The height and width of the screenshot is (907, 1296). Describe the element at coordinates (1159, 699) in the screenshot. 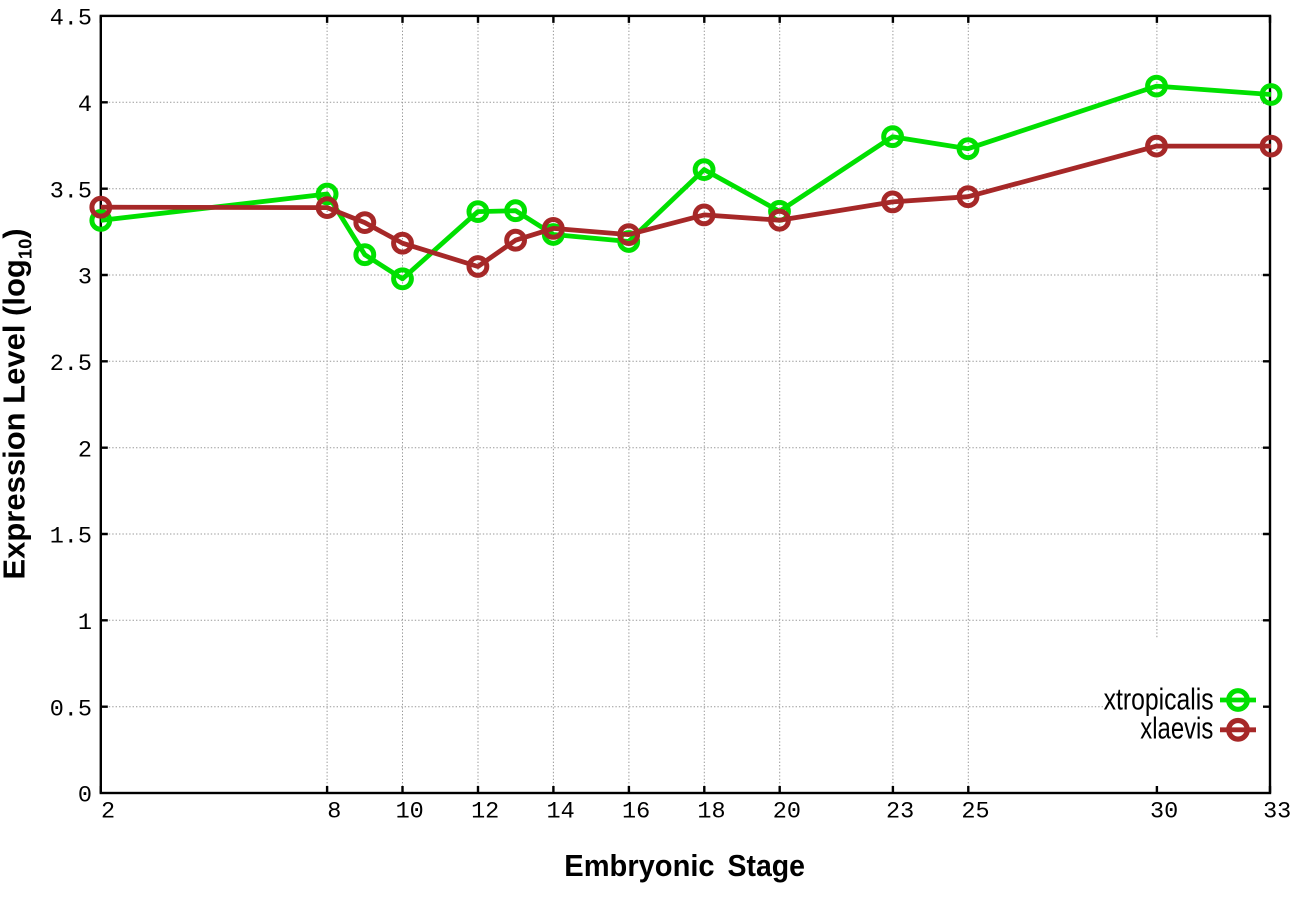

I see `svg-text: xtropicalis` at that location.